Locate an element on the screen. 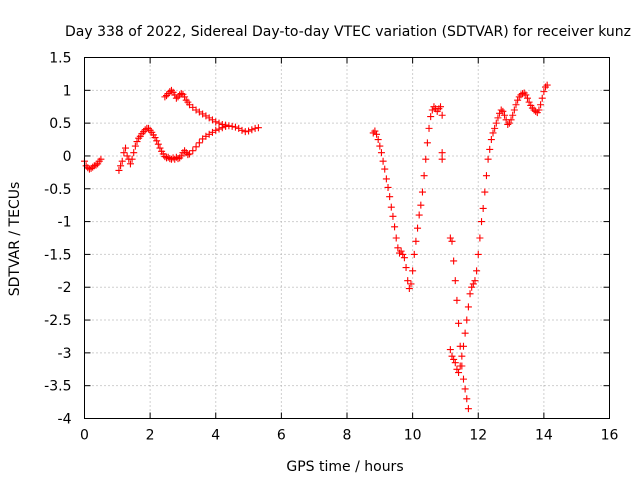  x-tick-label: 0 is located at coordinates (84, 436).